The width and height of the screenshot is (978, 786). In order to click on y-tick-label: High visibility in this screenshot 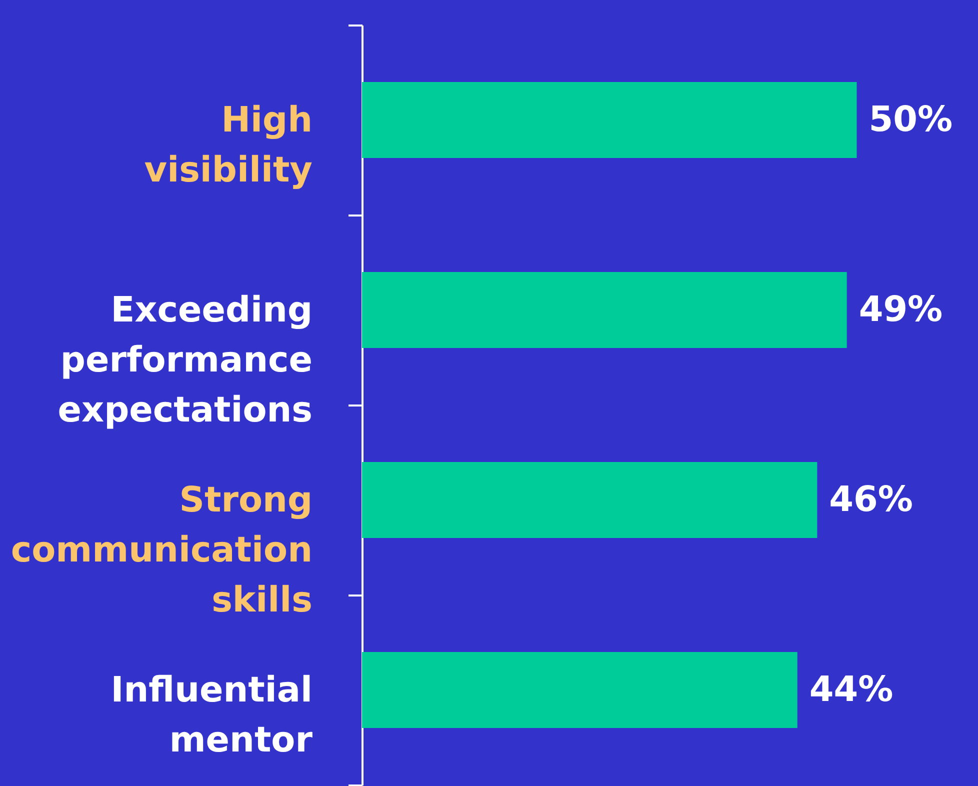, I will do `click(228, 145)`.